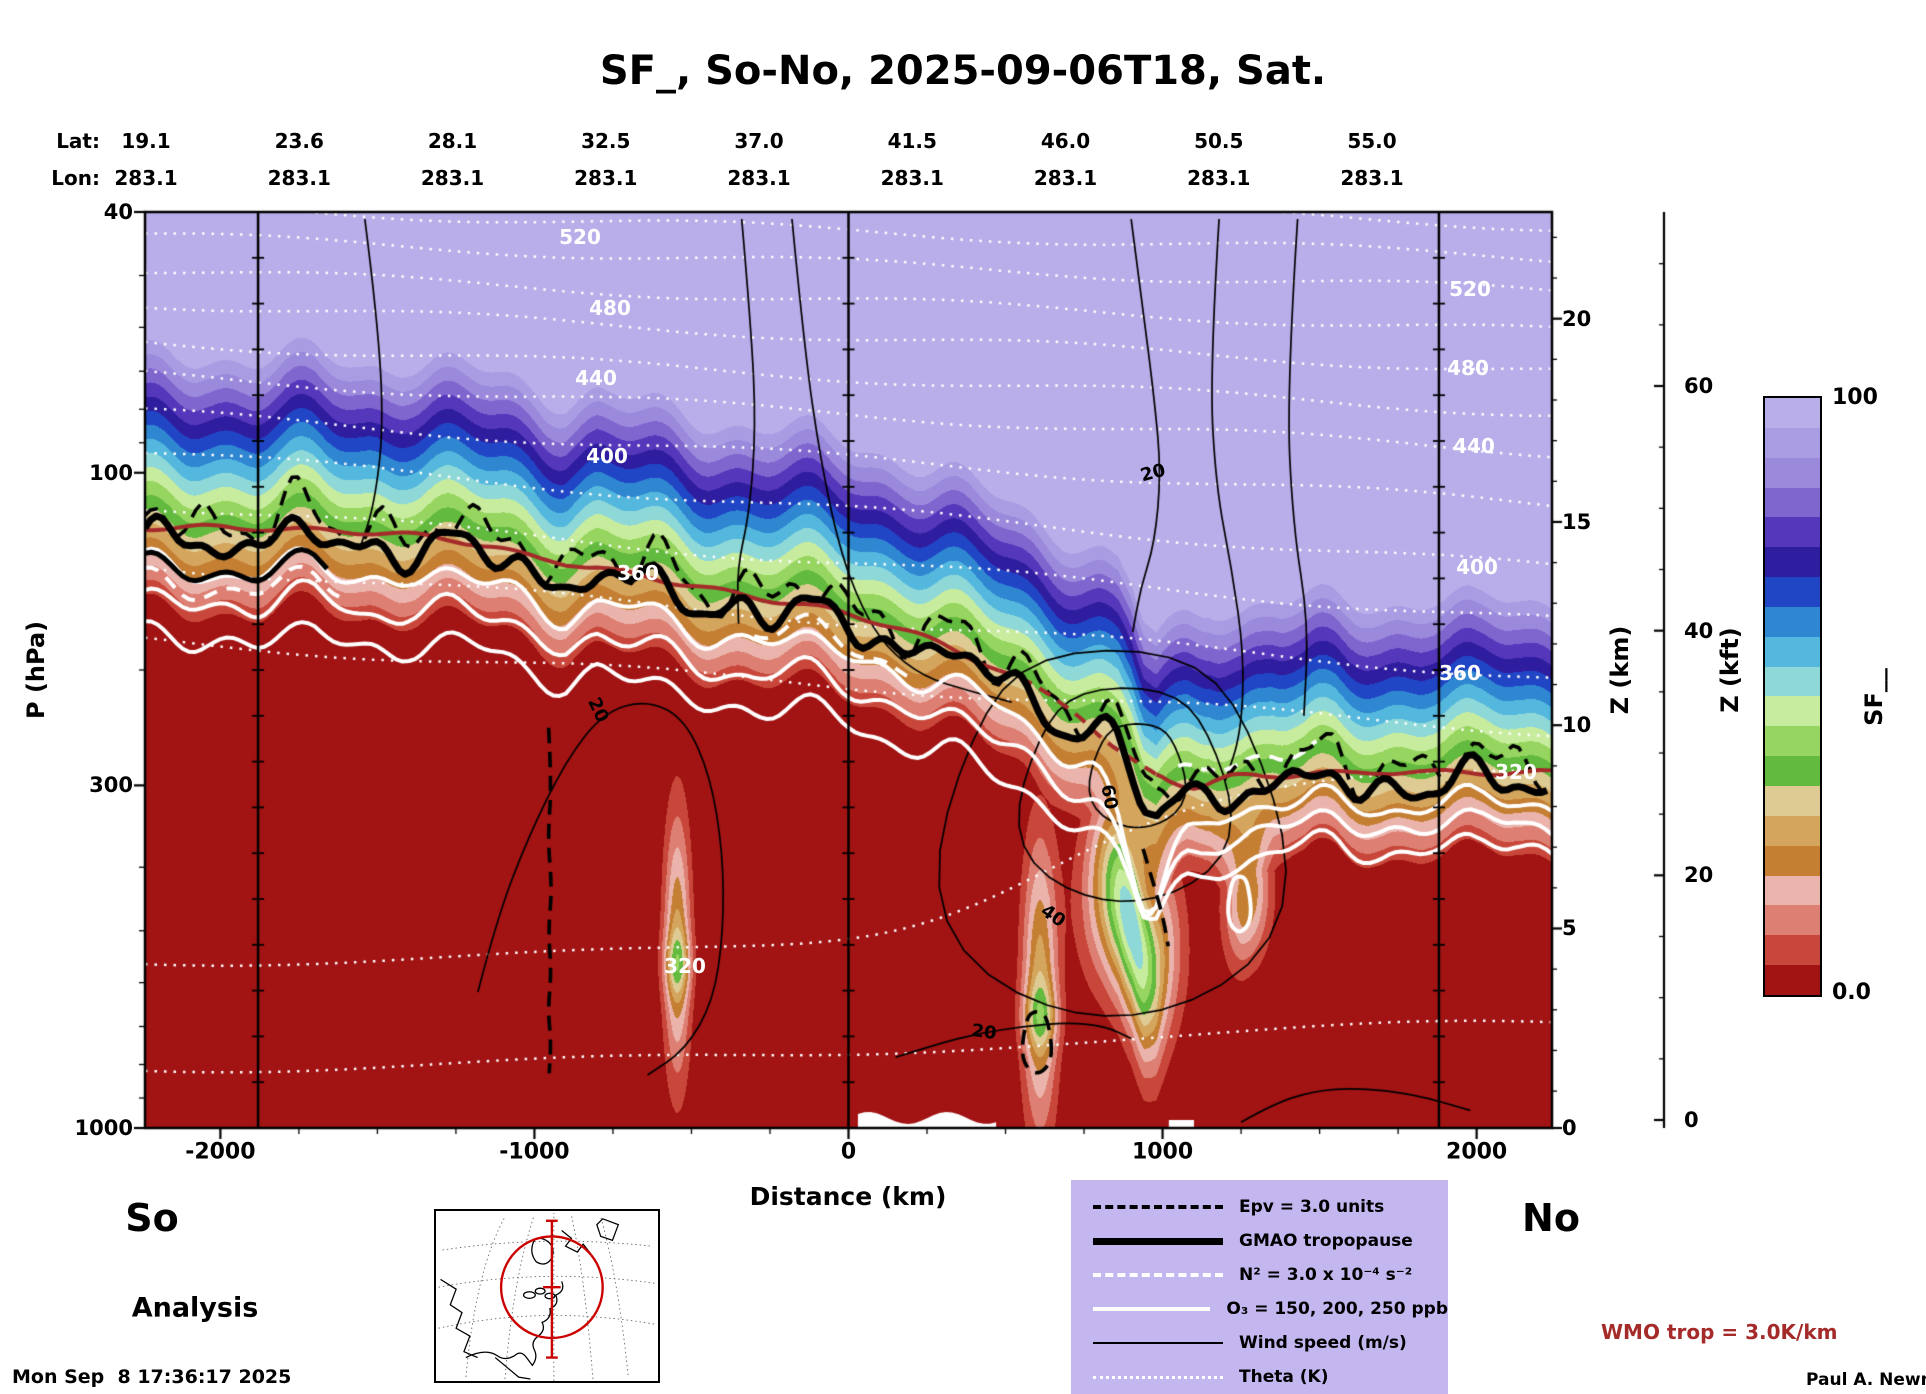  Describe the element at coordinates (1699, 875) in the screenshot. I see `zkft-tick-label: 20` at that location.